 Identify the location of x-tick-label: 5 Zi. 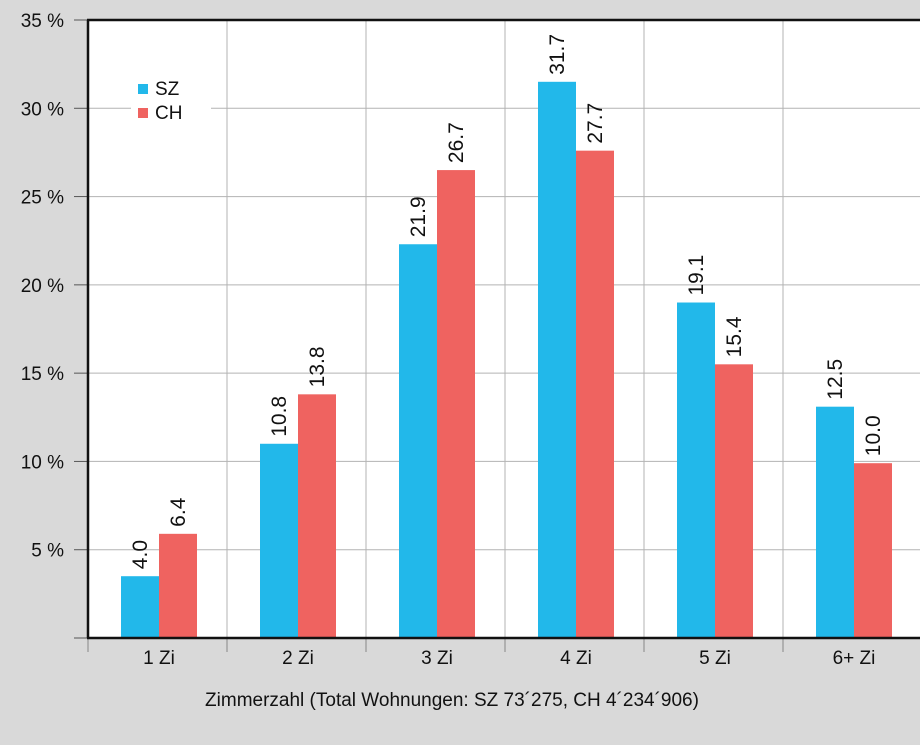
(715, 658).